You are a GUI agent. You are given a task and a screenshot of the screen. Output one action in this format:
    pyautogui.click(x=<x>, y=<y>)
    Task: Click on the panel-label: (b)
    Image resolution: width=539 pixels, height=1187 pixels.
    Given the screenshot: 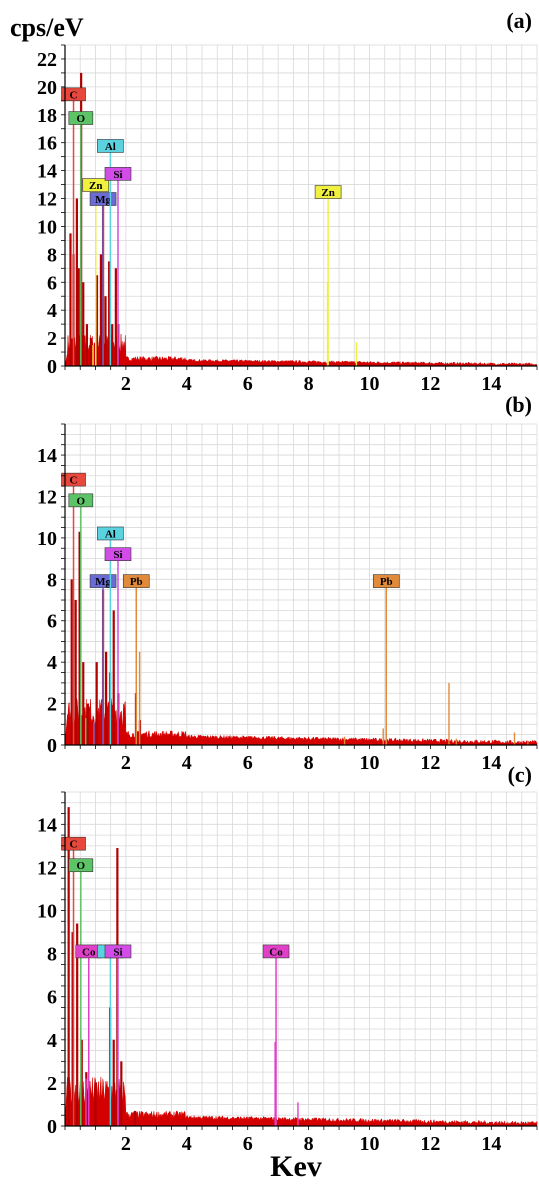 What is the action you would take?
    pyautogui.click(x=518, y=404)
    